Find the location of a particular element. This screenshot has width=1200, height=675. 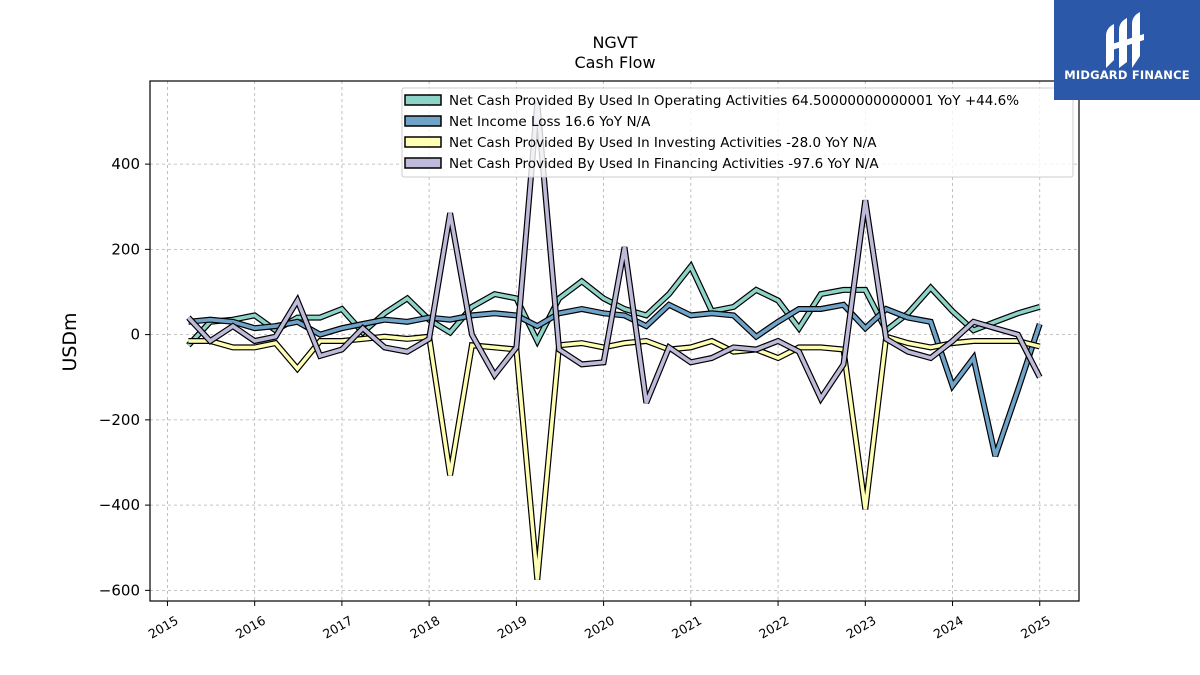

chart-title: NGVT is located at coordinates (614, 42).